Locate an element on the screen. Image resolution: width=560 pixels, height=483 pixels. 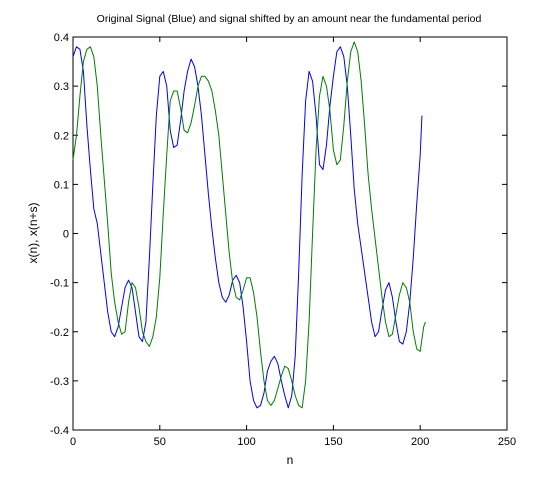
y-tick-label: -0.1 is located at coordinates (59, 284).